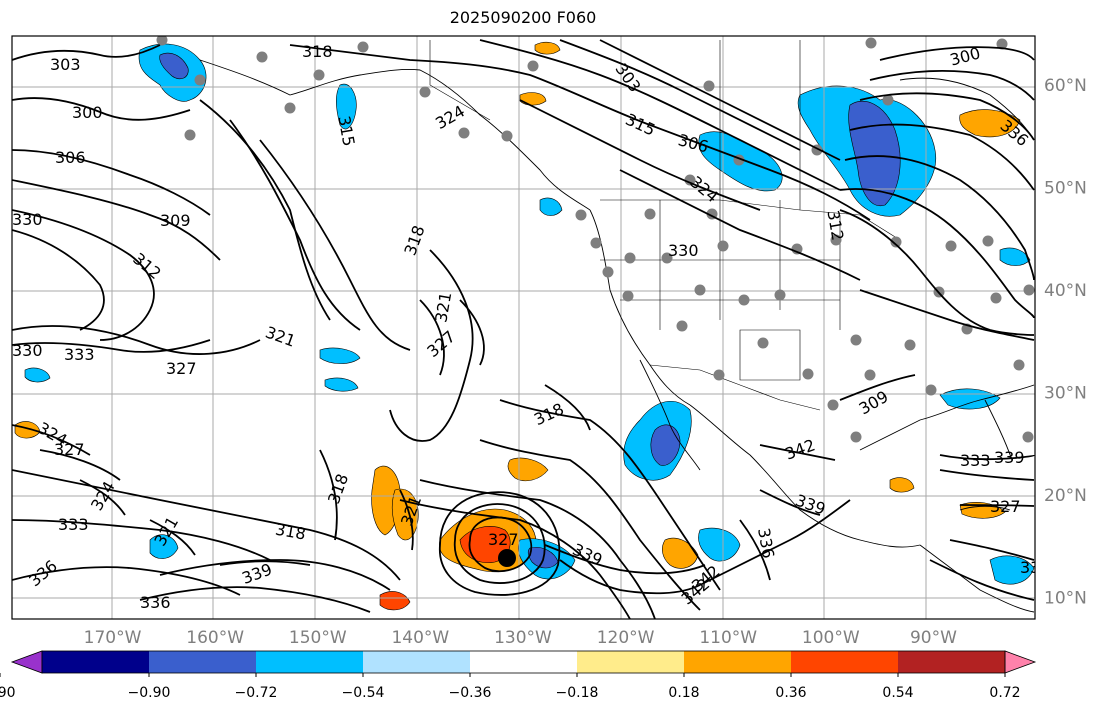  I want to click on contour-label: 318, so click(317, 51).